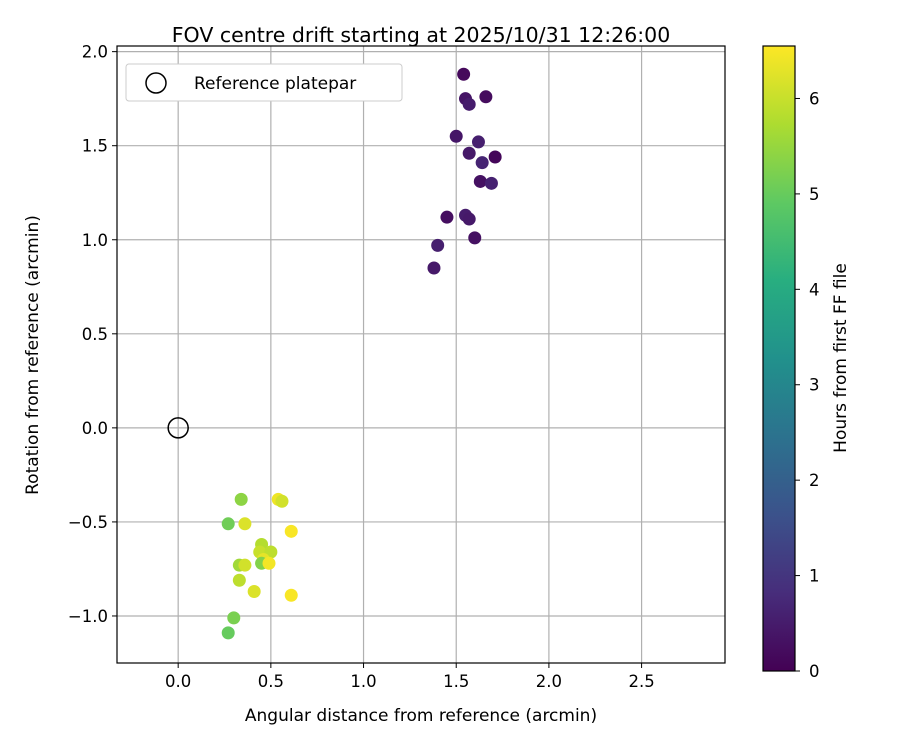 The image size is (900, 750). What do you see at coordinates (95, 146) in the screenshot?
I see `y-tick-label: 1.5` at bounding box center [95, 146].